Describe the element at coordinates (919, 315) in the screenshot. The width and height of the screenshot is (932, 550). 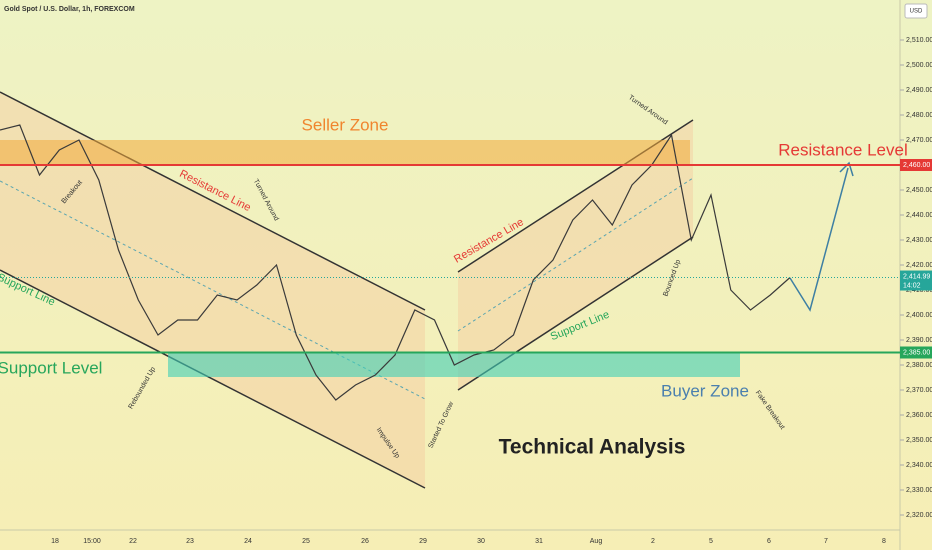
I see `y-tick-label: 2,400.00` at that location.